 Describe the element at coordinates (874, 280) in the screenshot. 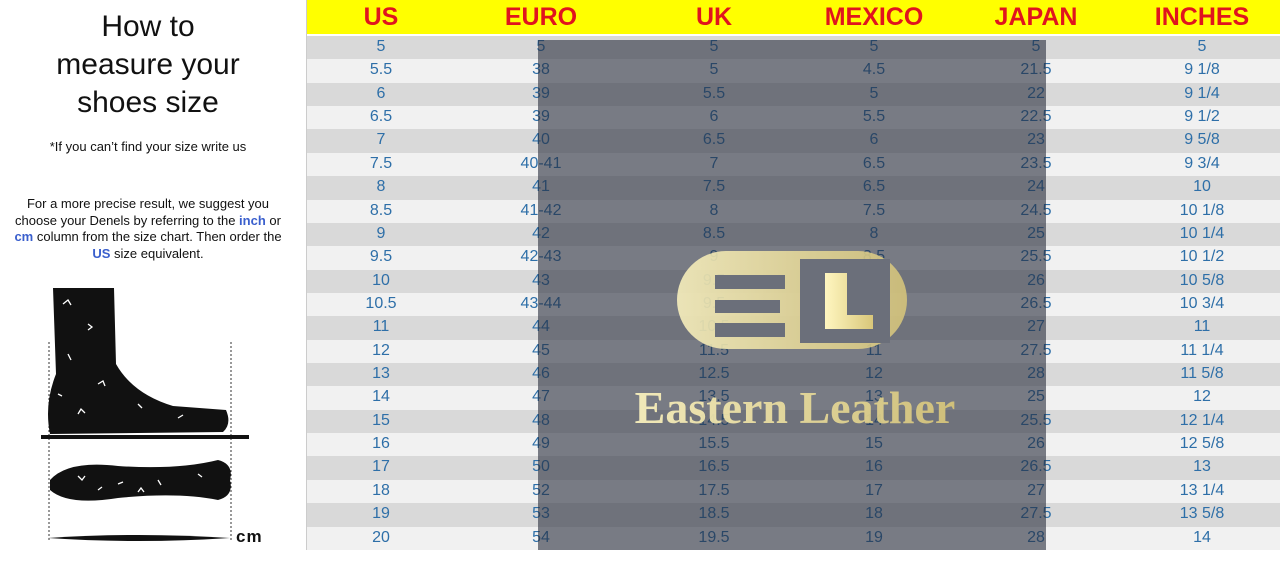

I see `cell-mexico: 9` at that location.